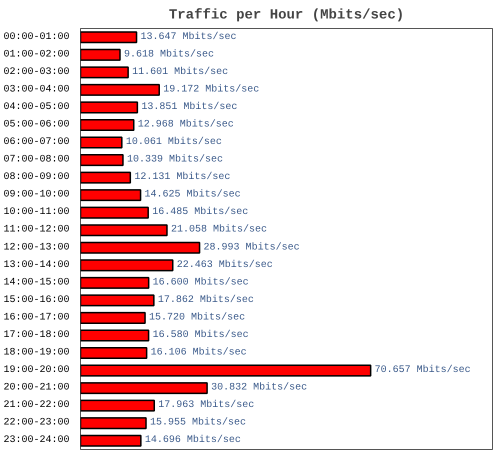 The height and width of the screenshot is (457, 500). I want to click on data-label: 16.106 Mbits/sec, so click(198, 352).